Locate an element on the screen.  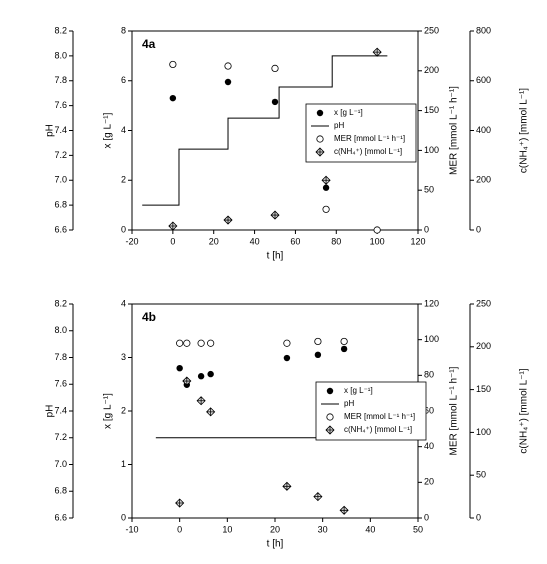
panel-label: 4a is located at coordinates (149, 44).